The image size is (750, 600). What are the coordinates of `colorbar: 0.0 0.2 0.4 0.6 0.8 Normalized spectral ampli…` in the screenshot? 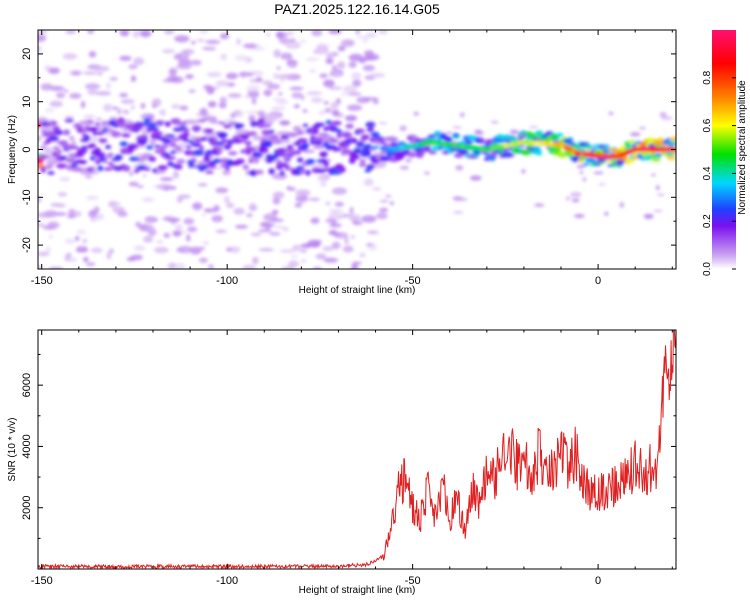 It's located at (725, 153).